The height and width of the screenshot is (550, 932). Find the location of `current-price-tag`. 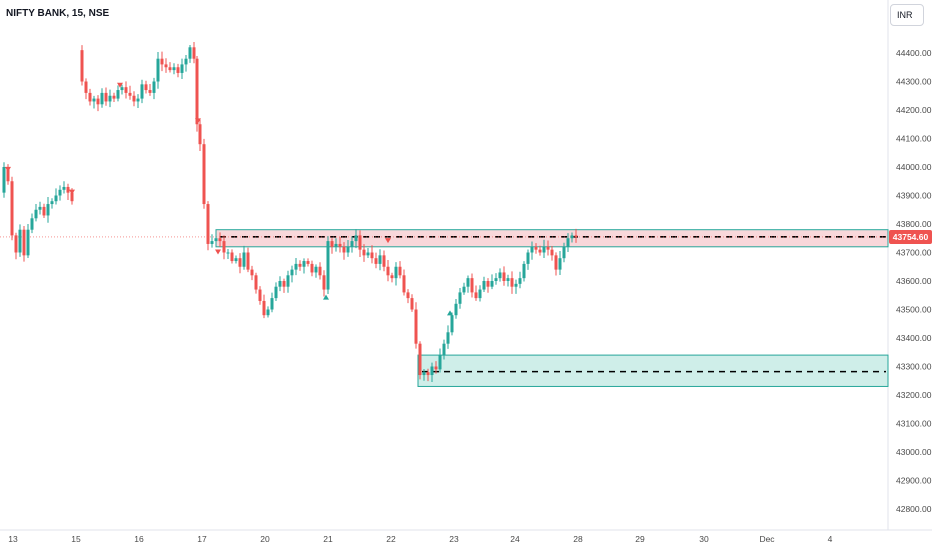

current-price-tag is located at coordinates (910, 236).